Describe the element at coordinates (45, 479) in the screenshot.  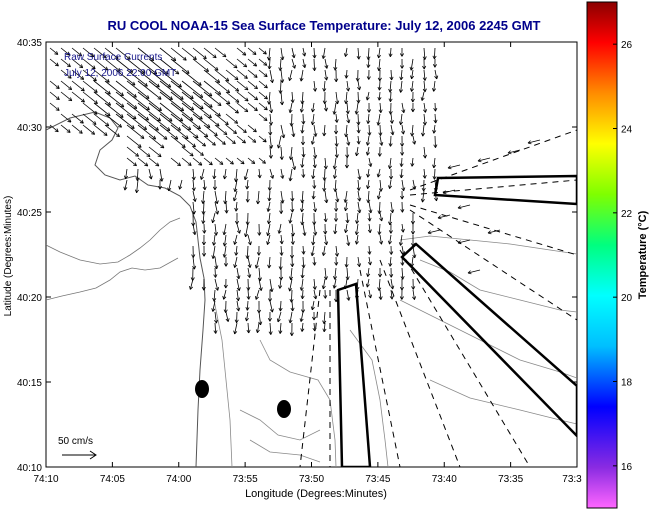
I see `x-tick-label: 74:10` at that location.